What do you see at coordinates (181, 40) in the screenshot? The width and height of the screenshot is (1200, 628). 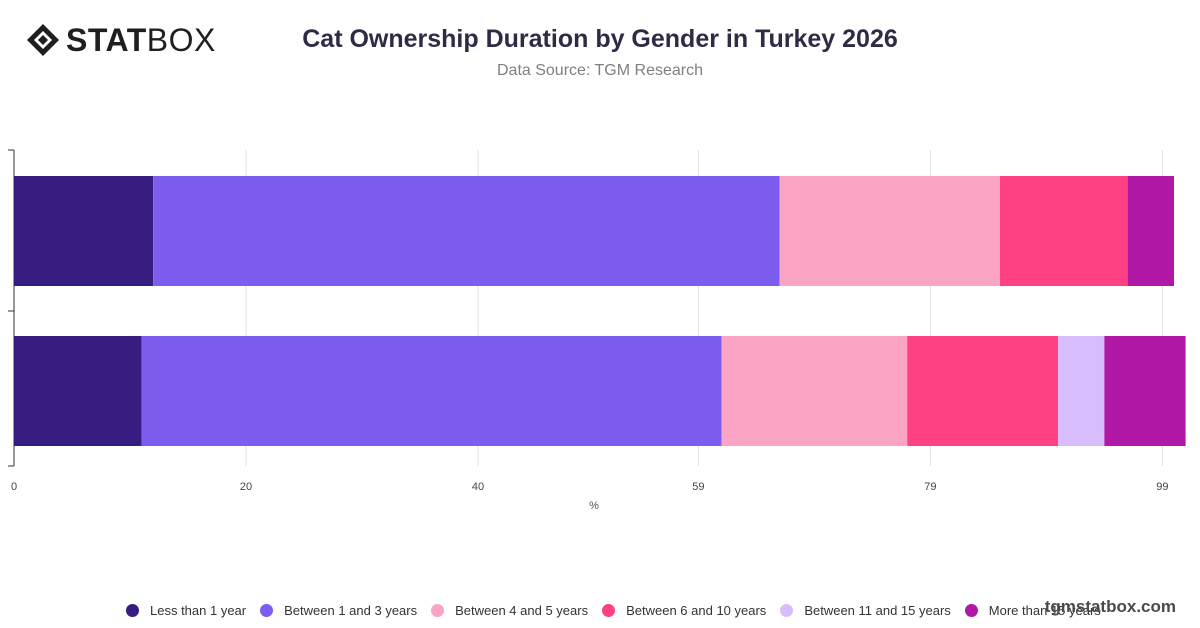 I see `logo-wordmark-light: BOX` at bounding box center [181, 40].